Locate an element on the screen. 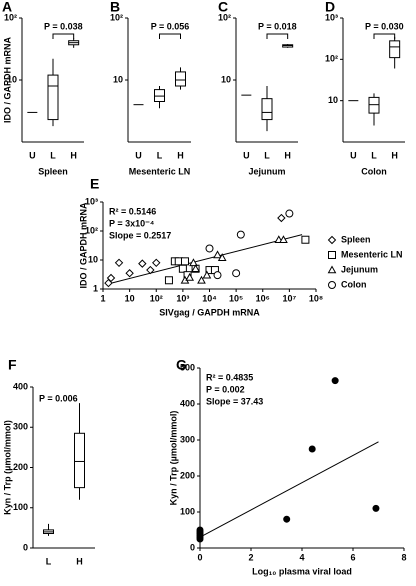 The width and height of the screenshot is (416, 586). x-axis-label: Colon is located at coordinates (374, 171).